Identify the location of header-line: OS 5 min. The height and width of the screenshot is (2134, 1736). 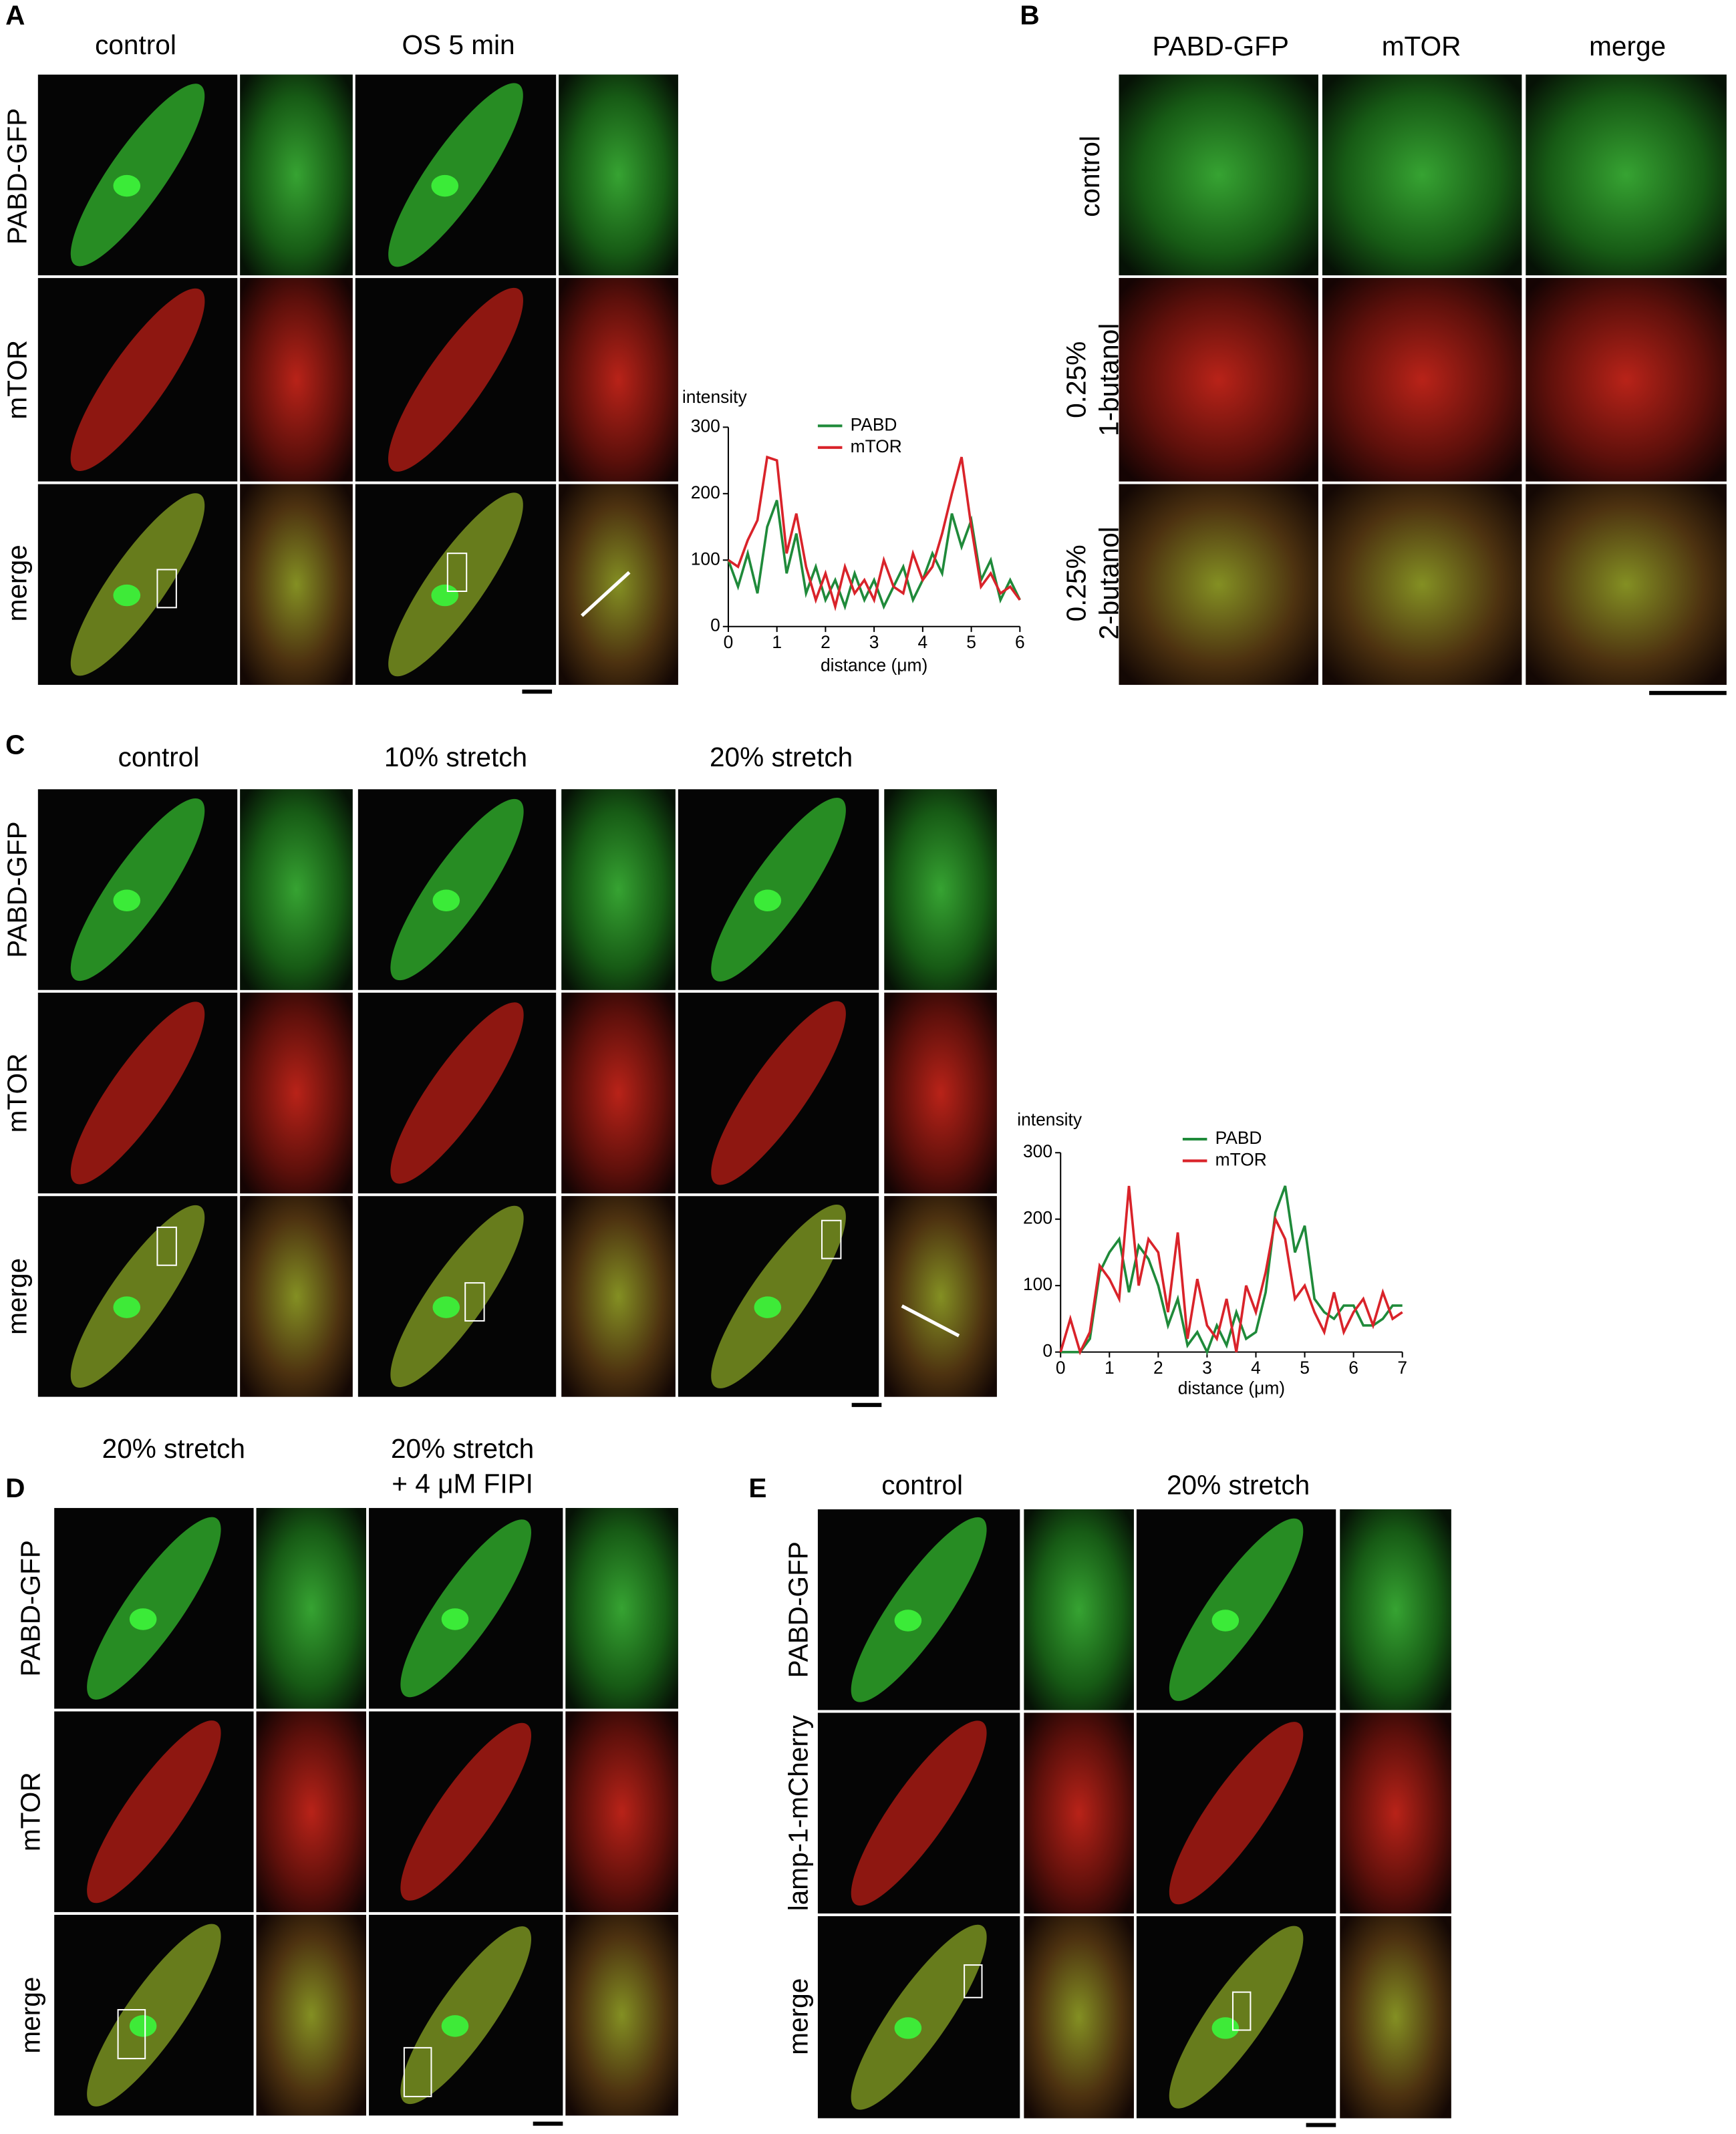
(459, 44).